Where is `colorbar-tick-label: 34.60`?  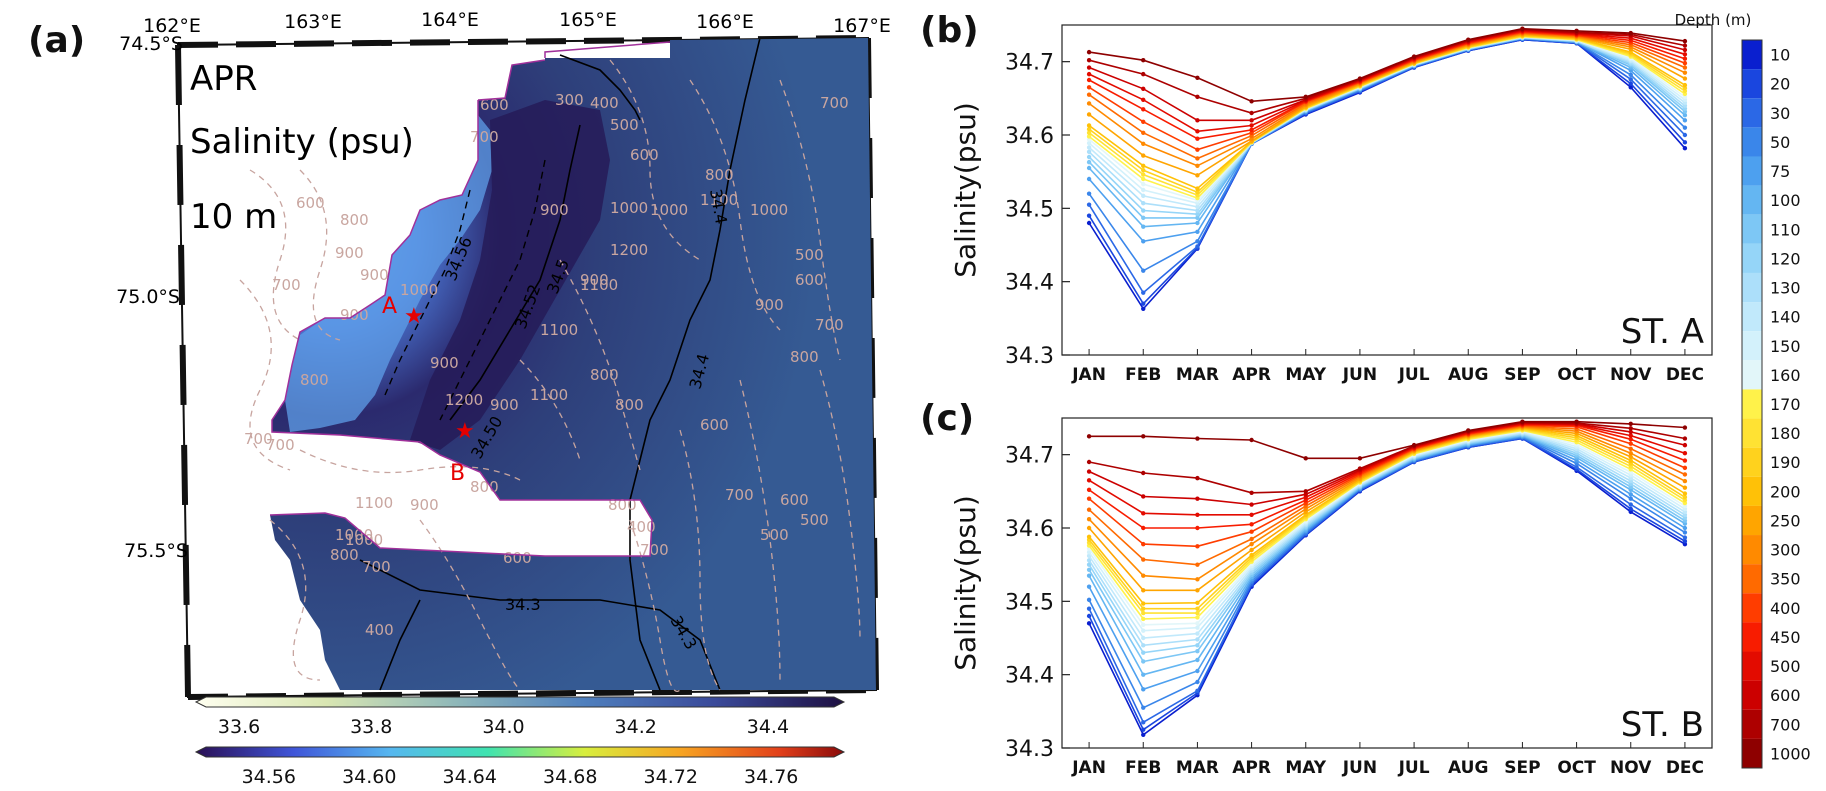 colorbar-tick-label: 34.60 is located at coordinates (369, 777).